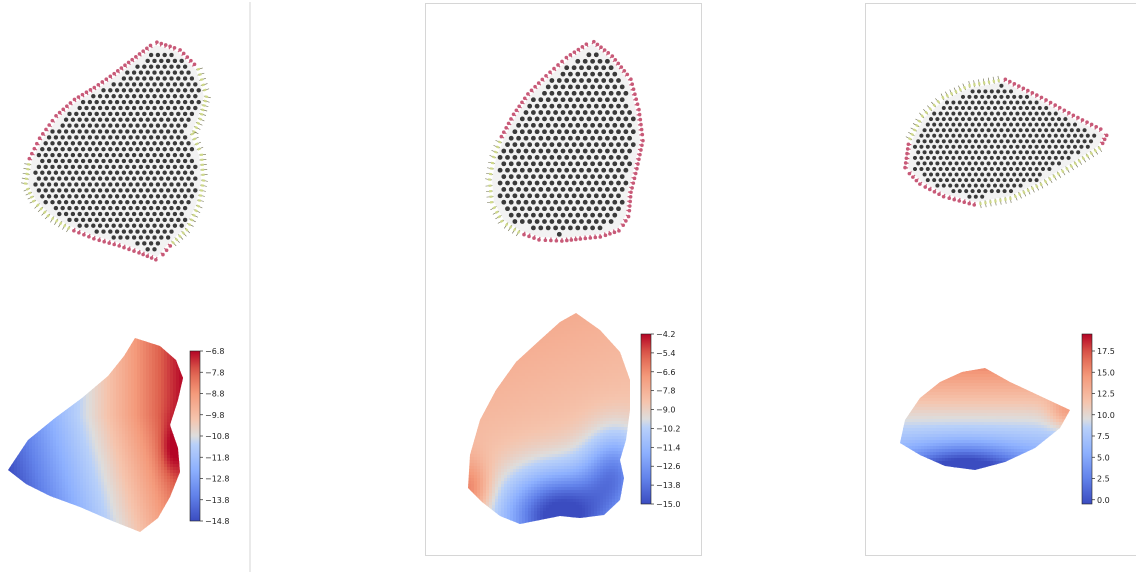 The width and height of the screenshot is (1136, 574). What do you see at coordinates (217, 500) in the screenshot?
I see `left-colorbar-tick-label: −13.8` at bounding box center [217, 500].